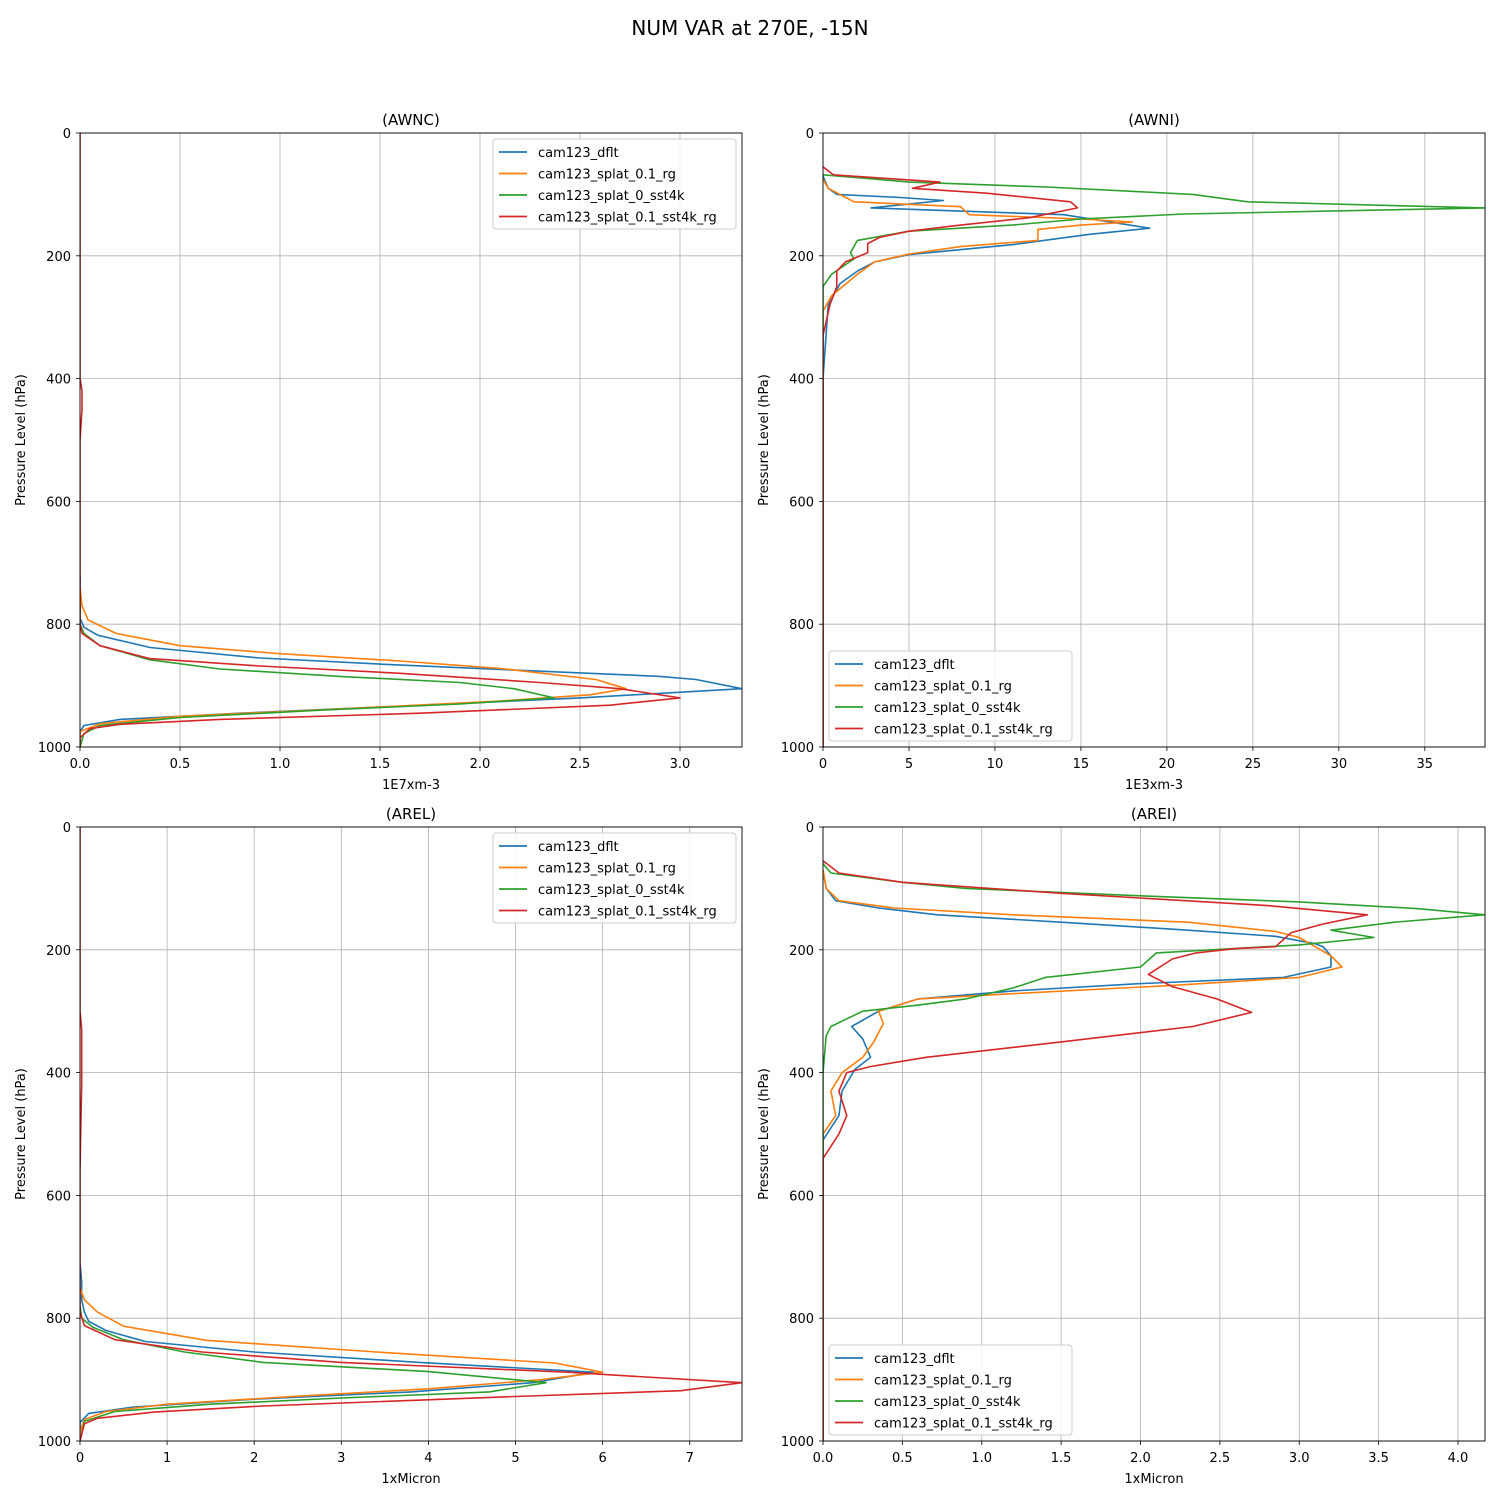 This screenshot has width=1500, height=1500. Describe the element at coordinates (823, 1458) in the screenshot. I see `x-tick-label: 0.0` at that location.